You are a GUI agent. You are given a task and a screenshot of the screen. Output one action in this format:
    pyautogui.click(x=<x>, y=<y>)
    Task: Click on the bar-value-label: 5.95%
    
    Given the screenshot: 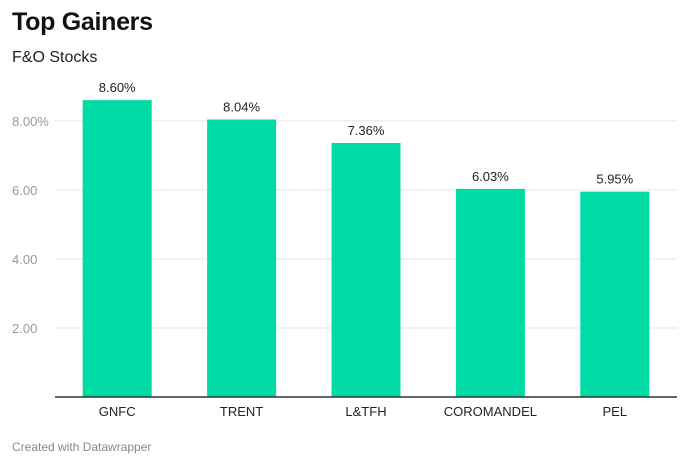 What is the action you would take?
    pyautogui.click(x=614, y=179)
    